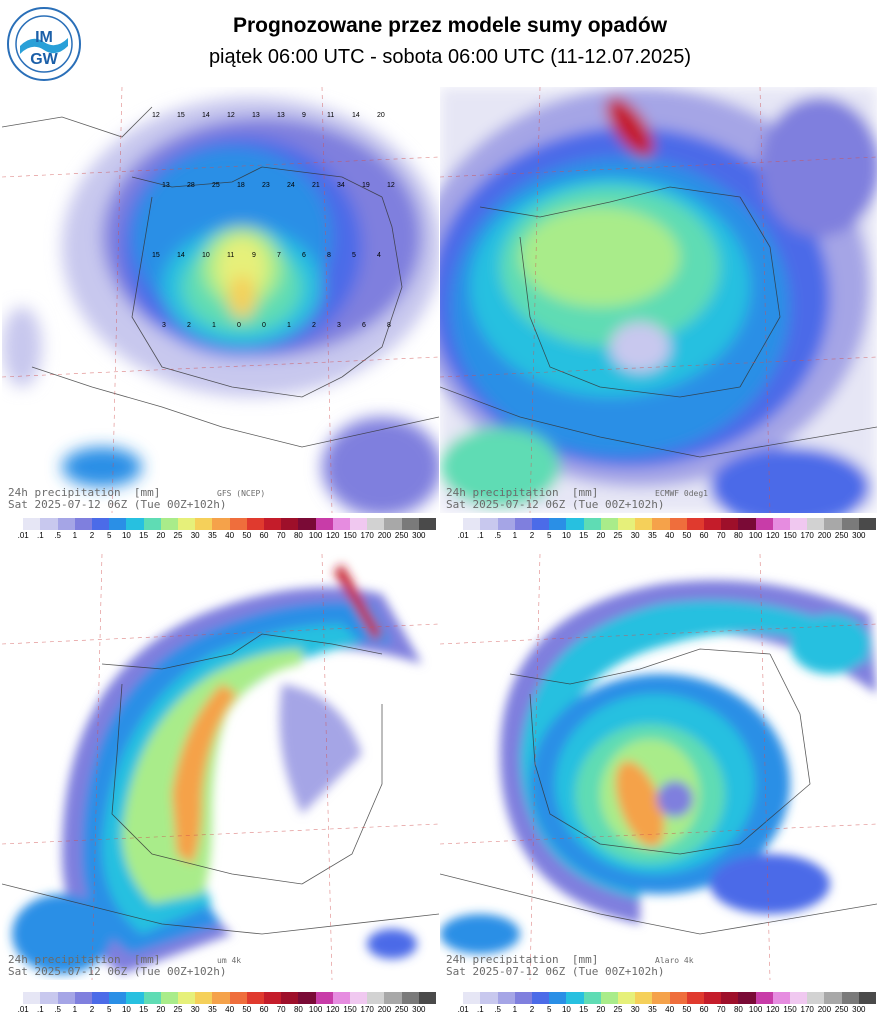  Describe the element at coordinates (92, 535) in the screenshot. I see `colorbar-tick-label: 2` at that location.